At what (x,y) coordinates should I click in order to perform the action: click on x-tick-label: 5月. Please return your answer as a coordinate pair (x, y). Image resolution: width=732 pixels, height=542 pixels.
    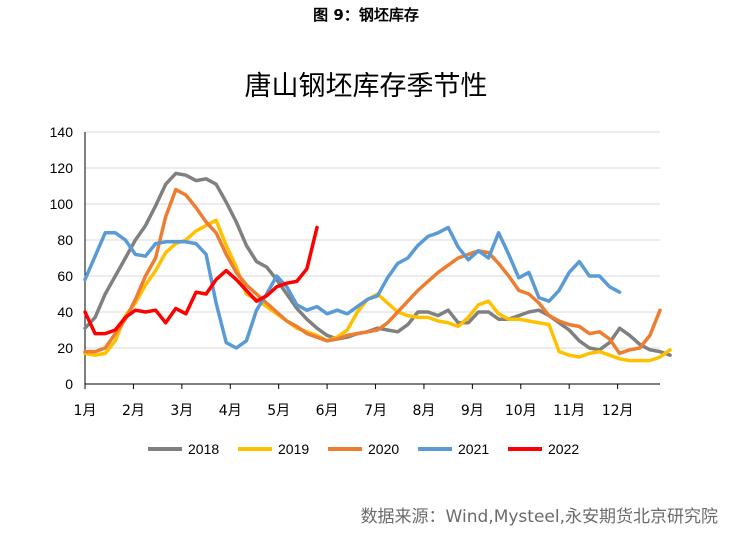
    Looking at the image, I should click on (278, 411).